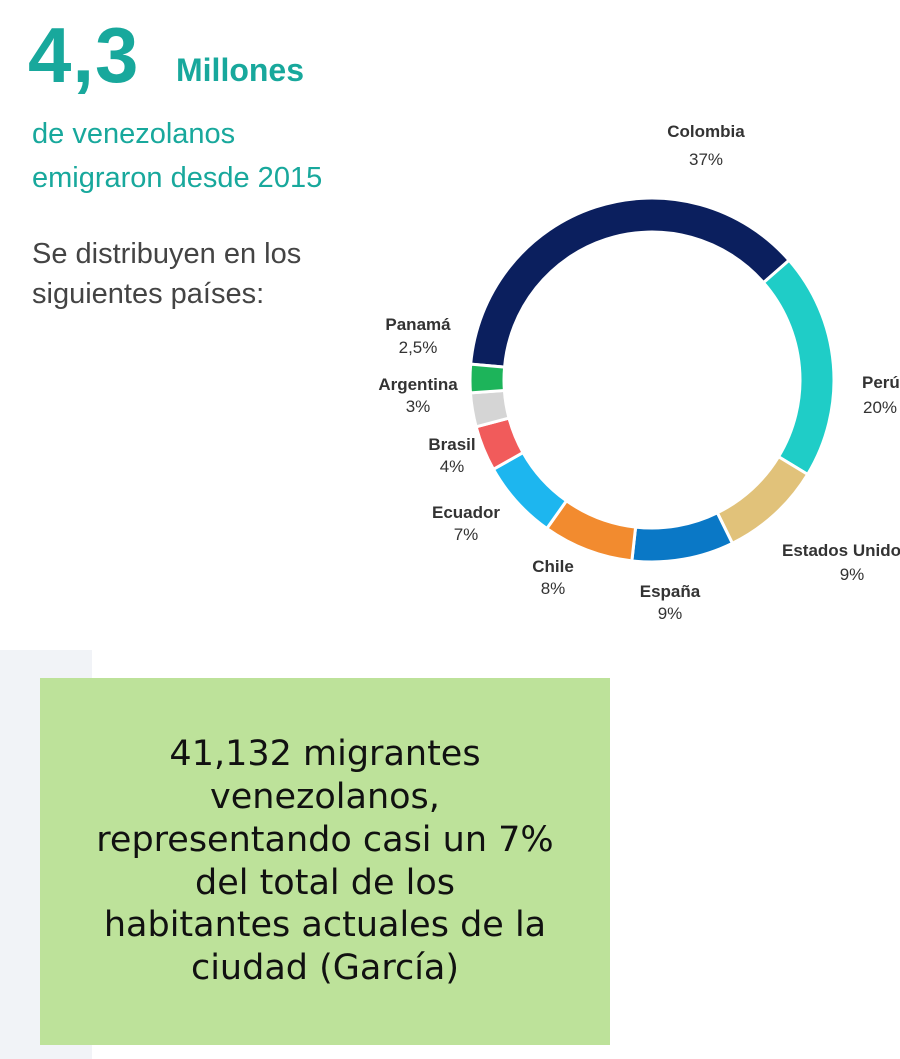 This screenshot has height=1059, width=900. Describe the element at coordinates (84, 55) in the screenshot. I see `headline-number: 4,3` at that location.